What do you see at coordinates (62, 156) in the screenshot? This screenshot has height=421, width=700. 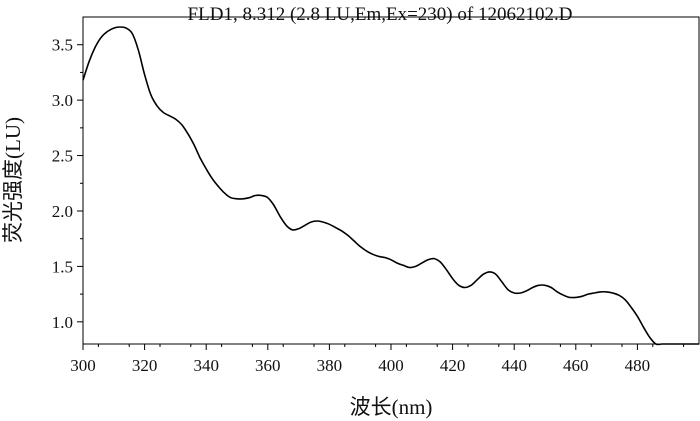 I see `y-tick-label: 2.5` at bounding box center [62, 156].